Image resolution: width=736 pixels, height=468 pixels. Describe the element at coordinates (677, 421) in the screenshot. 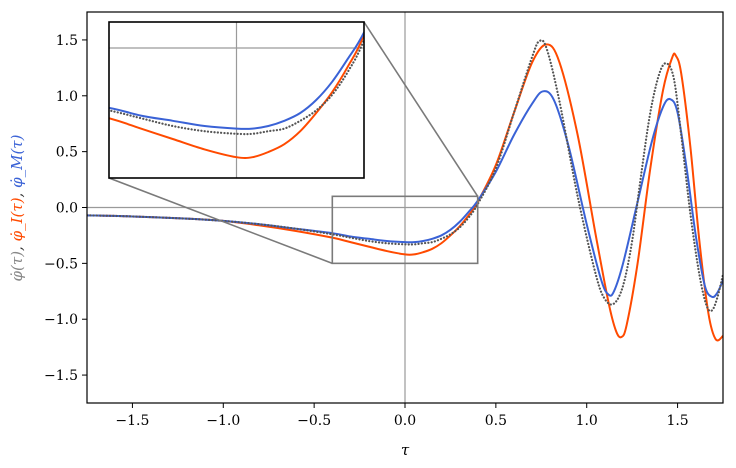

I see `x-tick-label: 1.5` at that location.